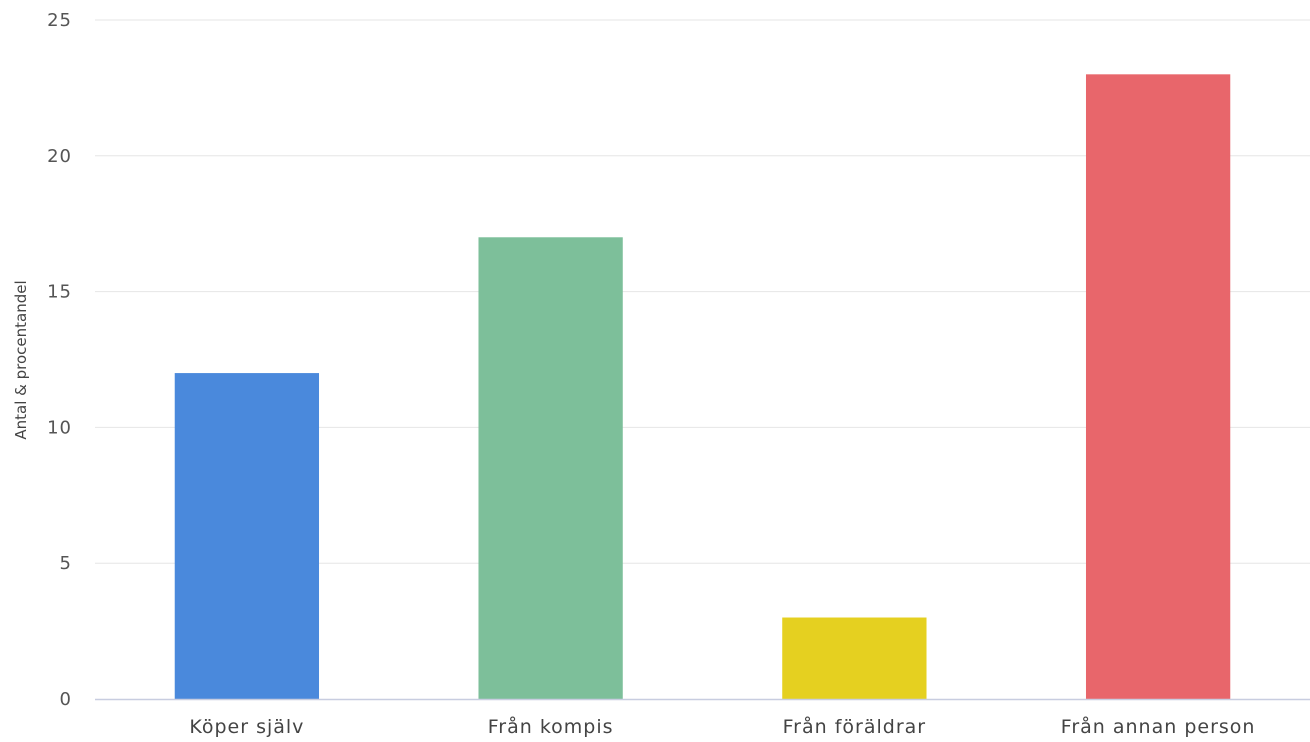  Describe the element at coordinates (59, 156) in the screenshot. I see `y-tick-label: 20` at that location.